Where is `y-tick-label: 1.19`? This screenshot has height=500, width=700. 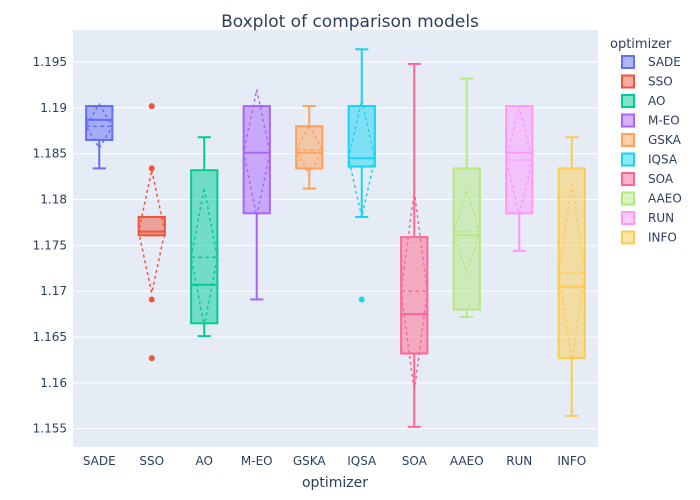 y-tick-label: 1.19 is located at coordinates (53, 108).